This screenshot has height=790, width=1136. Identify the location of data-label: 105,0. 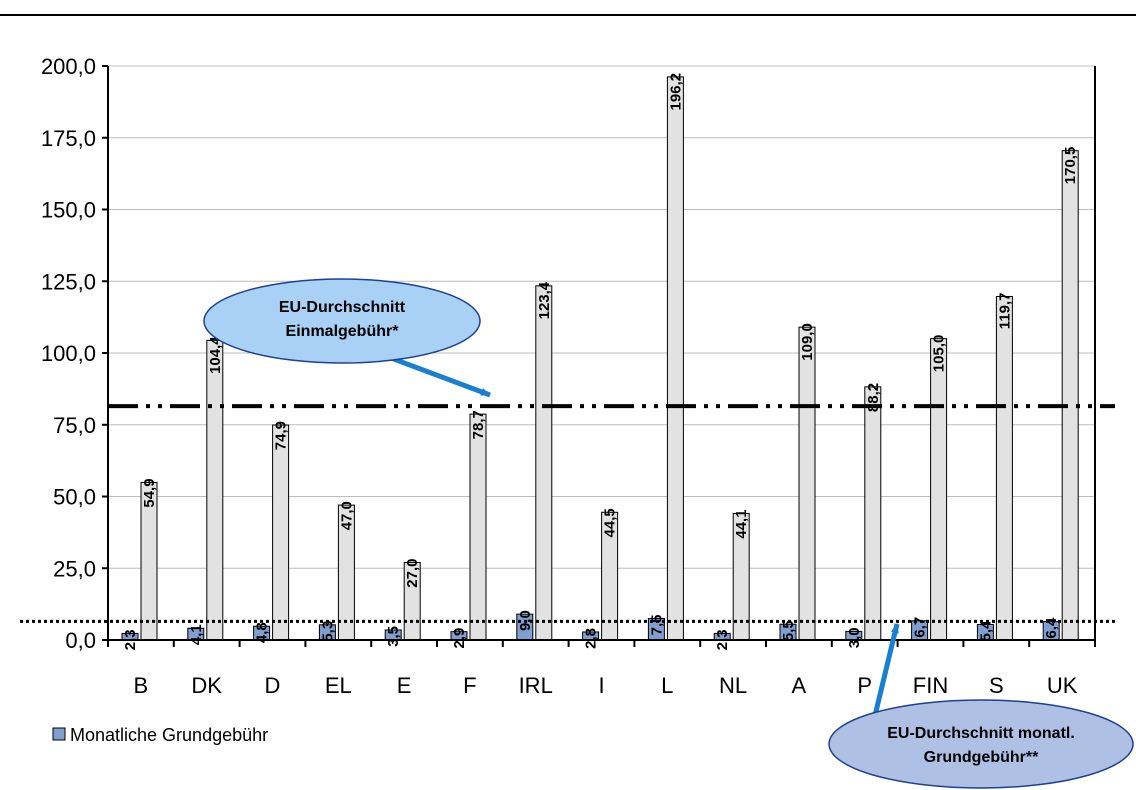
(939, 354).